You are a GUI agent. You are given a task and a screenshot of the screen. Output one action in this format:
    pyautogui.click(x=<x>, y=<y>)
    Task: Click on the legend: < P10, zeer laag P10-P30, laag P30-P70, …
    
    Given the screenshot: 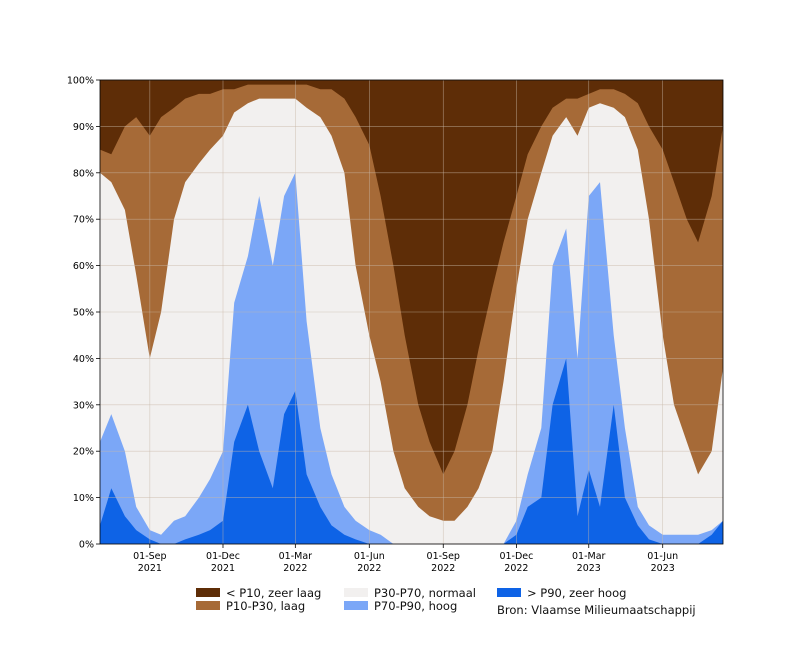 What is the action you would take?
    pyautogui.click(x=476, y=604)
    